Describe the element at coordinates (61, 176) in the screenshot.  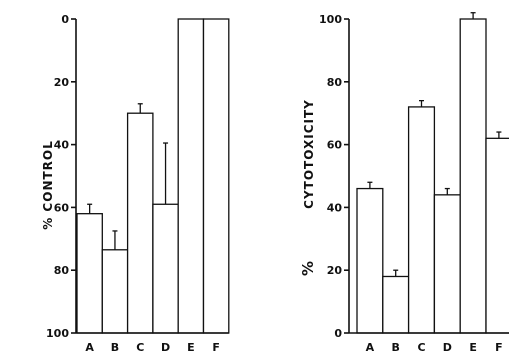
I see `y-tick-labels-left: 0 20 40 60 80 100` at that location.